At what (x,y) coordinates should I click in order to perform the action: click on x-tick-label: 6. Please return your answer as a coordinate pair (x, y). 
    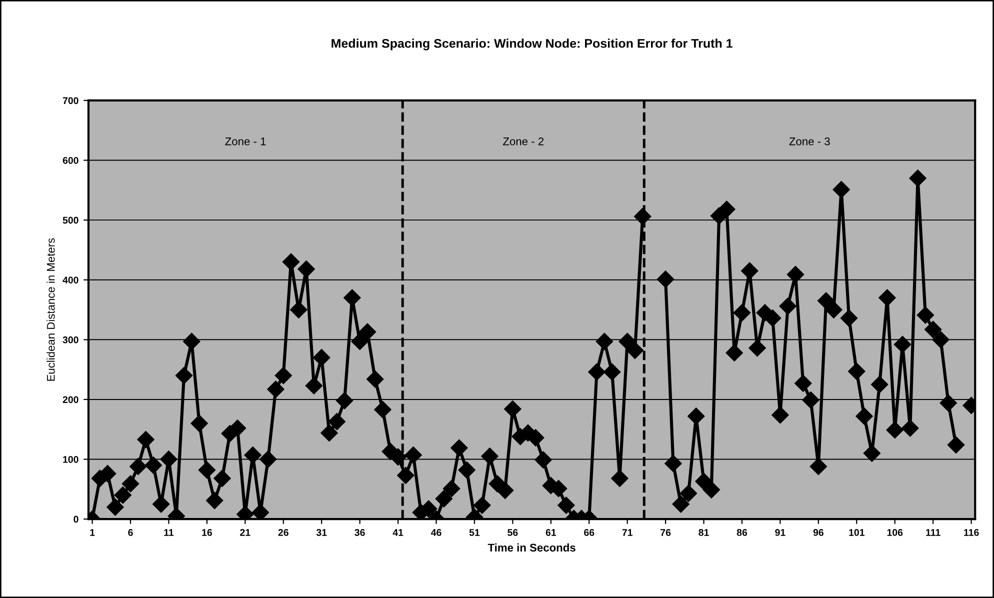
    Looking at the image, I should click on (130, 532).